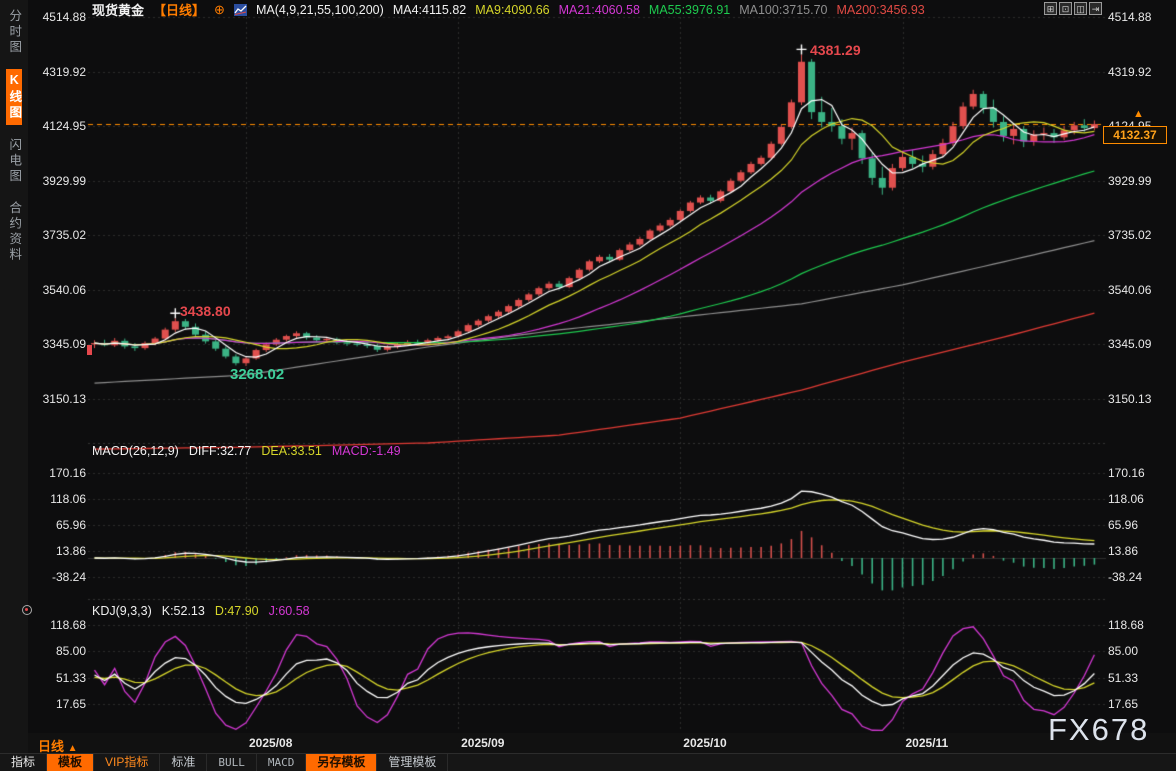 The width and height of the screenshot is (1176, 771). What do you see at coordinates (64, 71) in the screenshot?
I see `price-axis-label-left: 4319.92` at bounding box center [64, 71].